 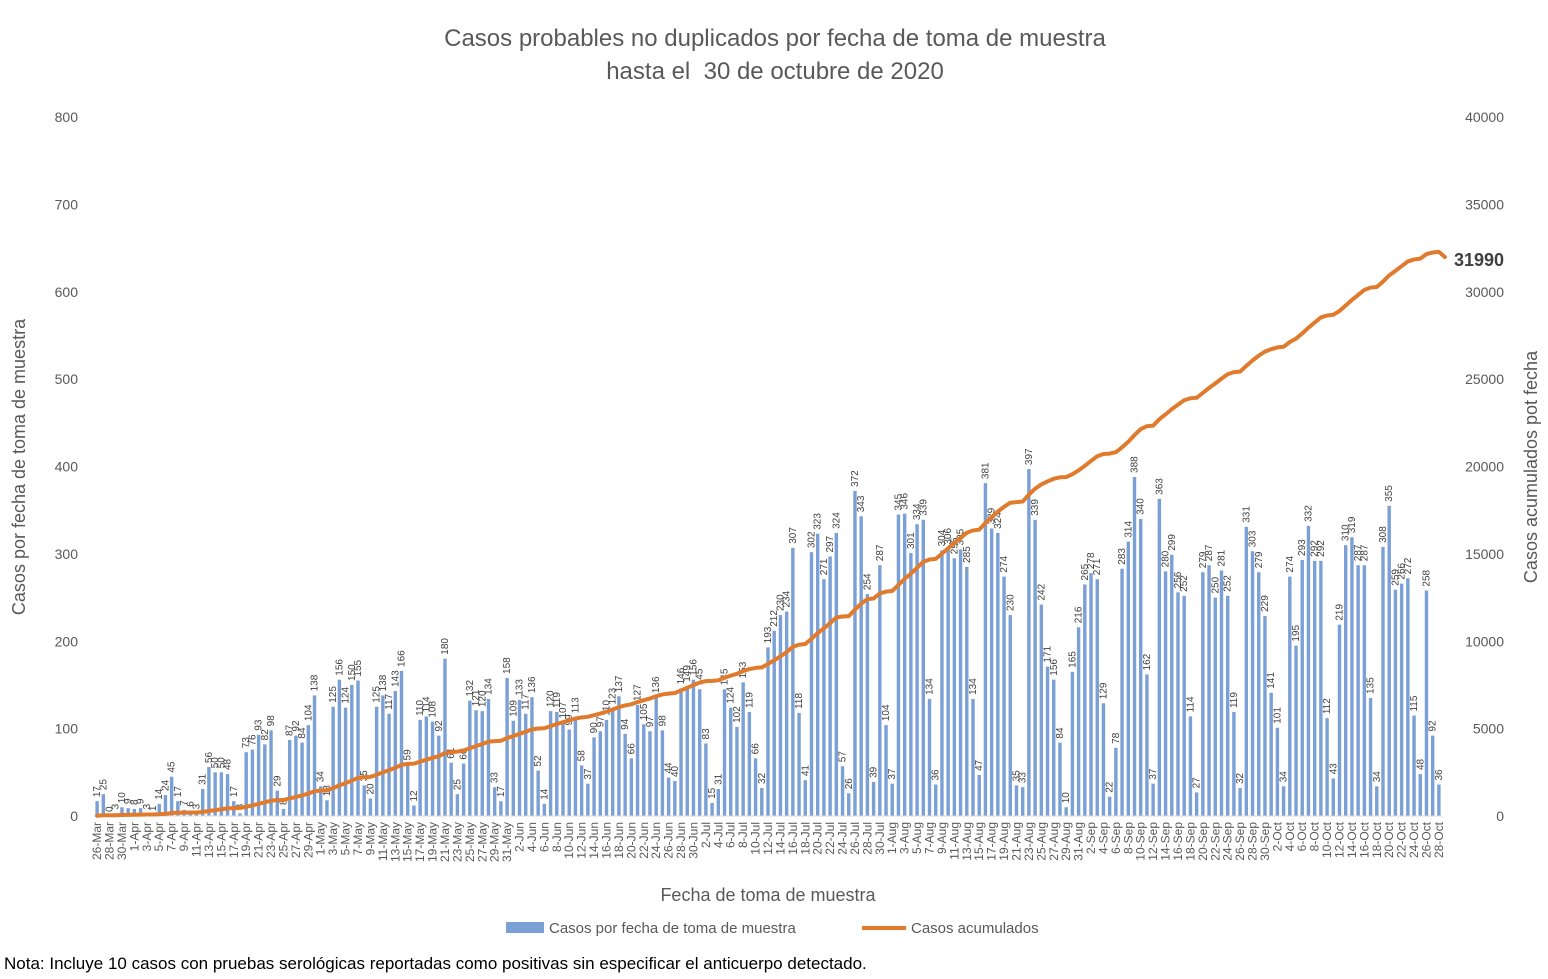 I want to click on x-tick-label: 1-May, so click(x=321, y=838).